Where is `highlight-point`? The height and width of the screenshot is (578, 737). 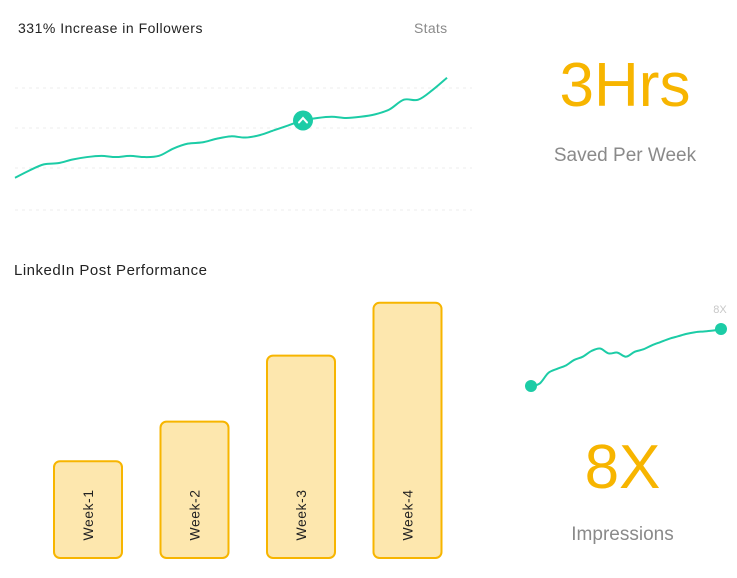 highlight-point is located at coordinates (303, 120).